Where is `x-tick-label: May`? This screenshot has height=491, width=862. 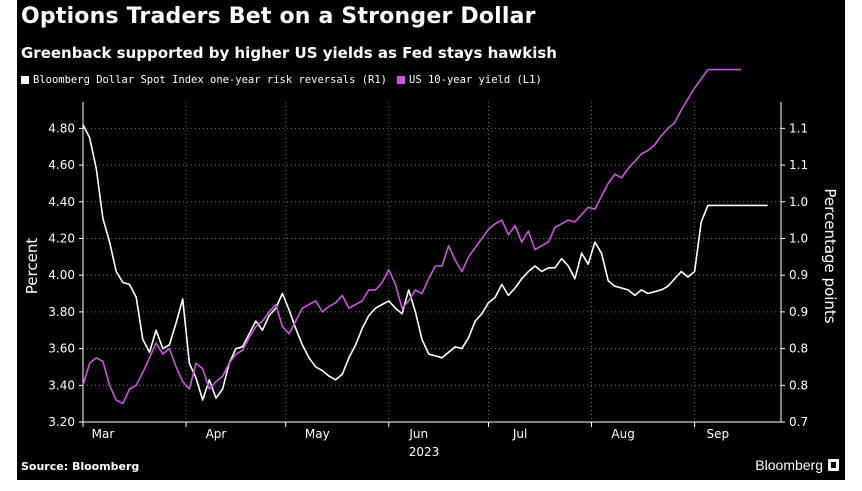
x-tick-label: May is located at coordinates (317, 434).